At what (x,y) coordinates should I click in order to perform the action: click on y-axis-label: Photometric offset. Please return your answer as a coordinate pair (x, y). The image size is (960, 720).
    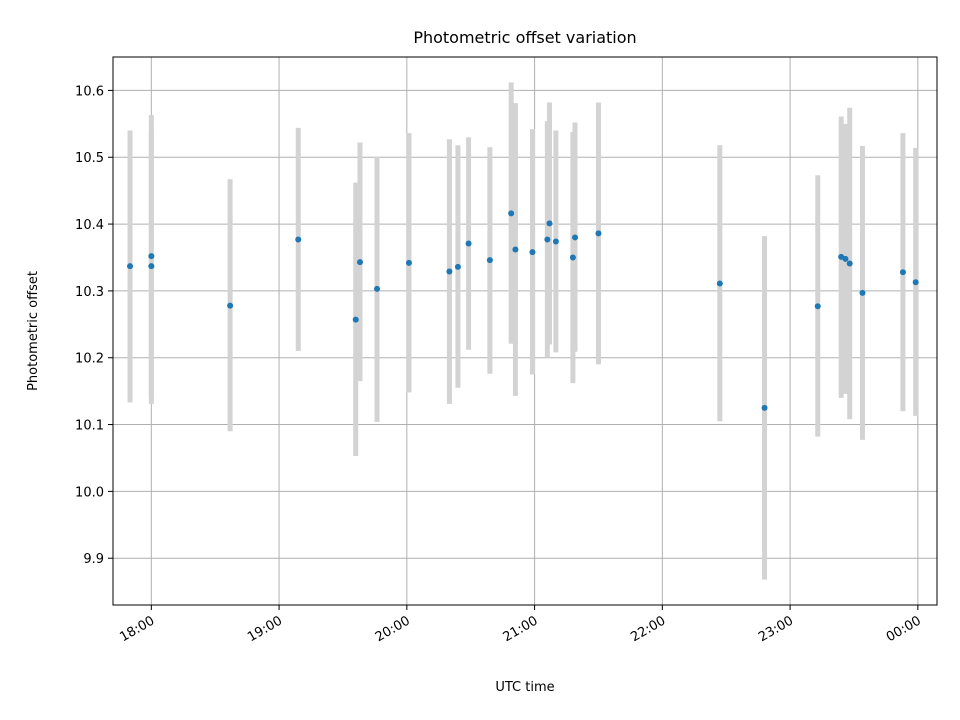
    Looking at the image, I should click on (33, 331).